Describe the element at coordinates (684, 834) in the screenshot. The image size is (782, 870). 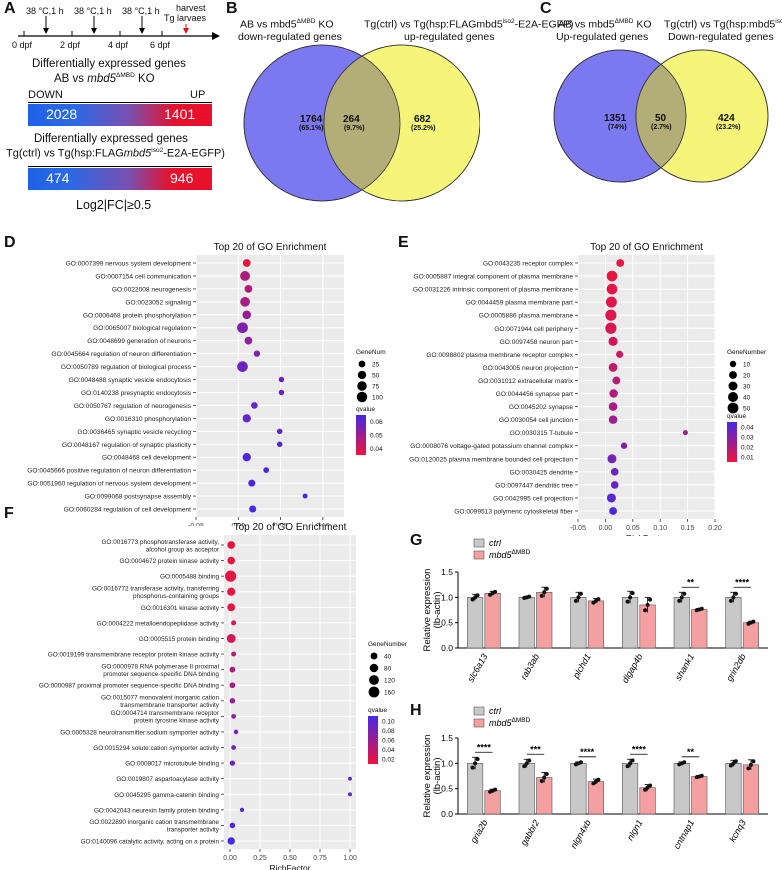
I see `category-label-h: cntnap1` at that location.